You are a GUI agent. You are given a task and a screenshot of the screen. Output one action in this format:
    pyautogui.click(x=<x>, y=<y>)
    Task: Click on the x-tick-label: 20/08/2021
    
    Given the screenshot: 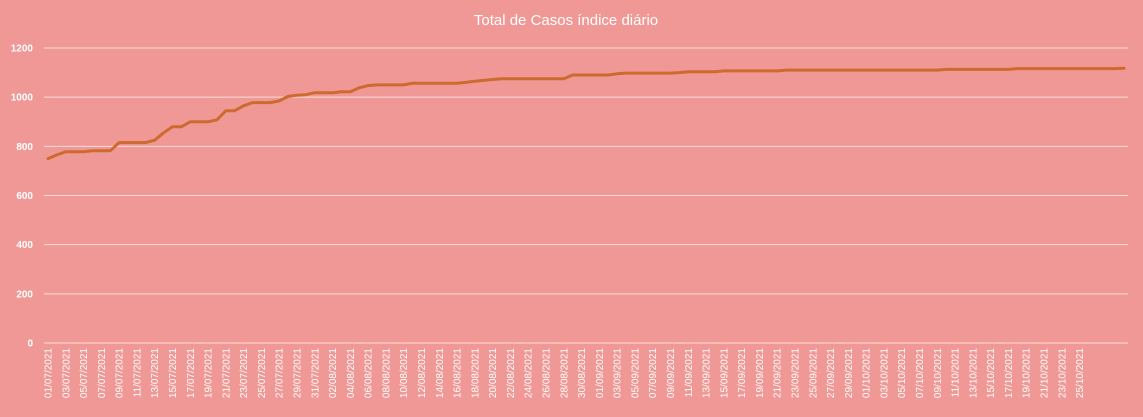 What is the action you would take?
    pyautogui.click(x=493, y=373)
    